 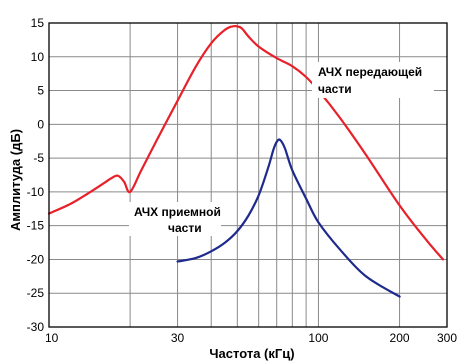 I want to click on x-tick-label: 200, so click(x=400, y=338).